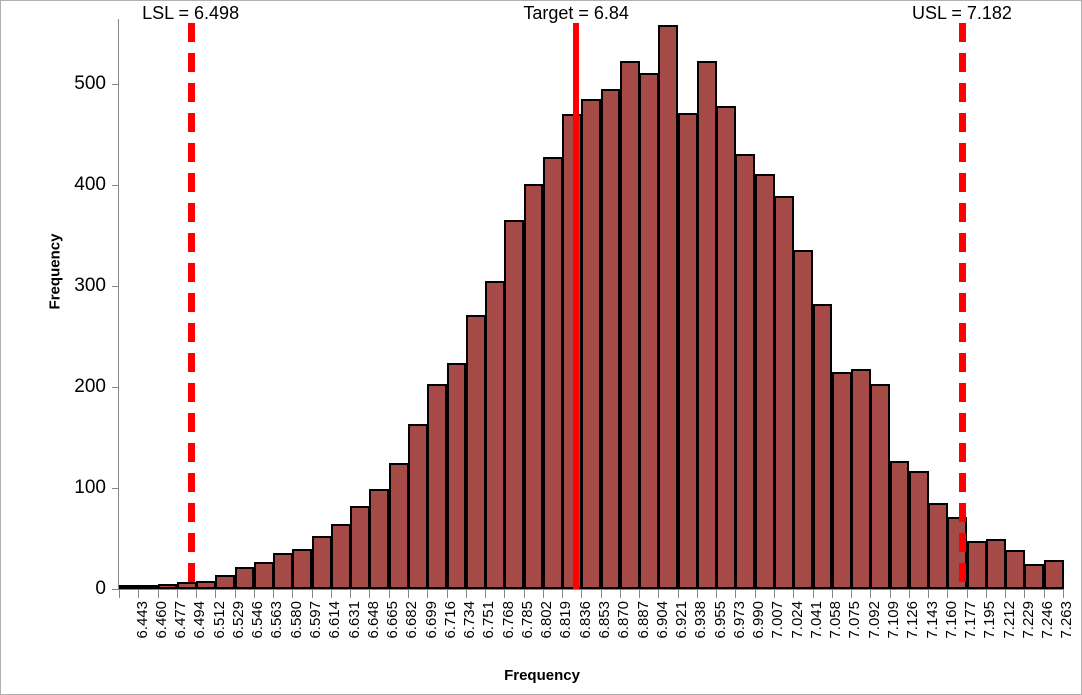 The width and height of the screenshot is (1082, 695). I want to click on x-axis-tick-label: 6.904, so click(662, 620).